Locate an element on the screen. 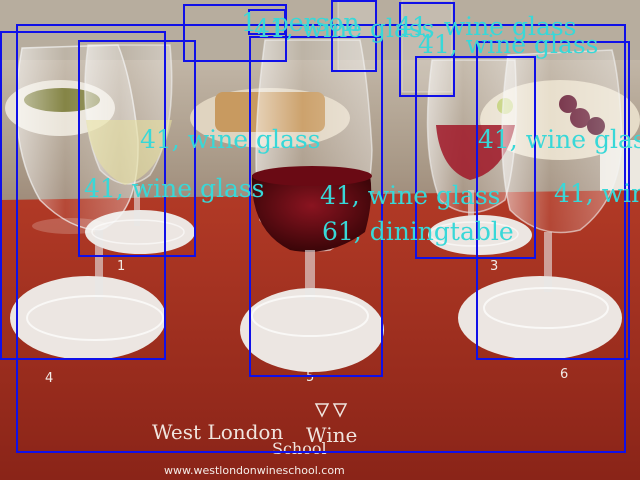  glass-number-5: 5 is located at coordinates (310, 377).